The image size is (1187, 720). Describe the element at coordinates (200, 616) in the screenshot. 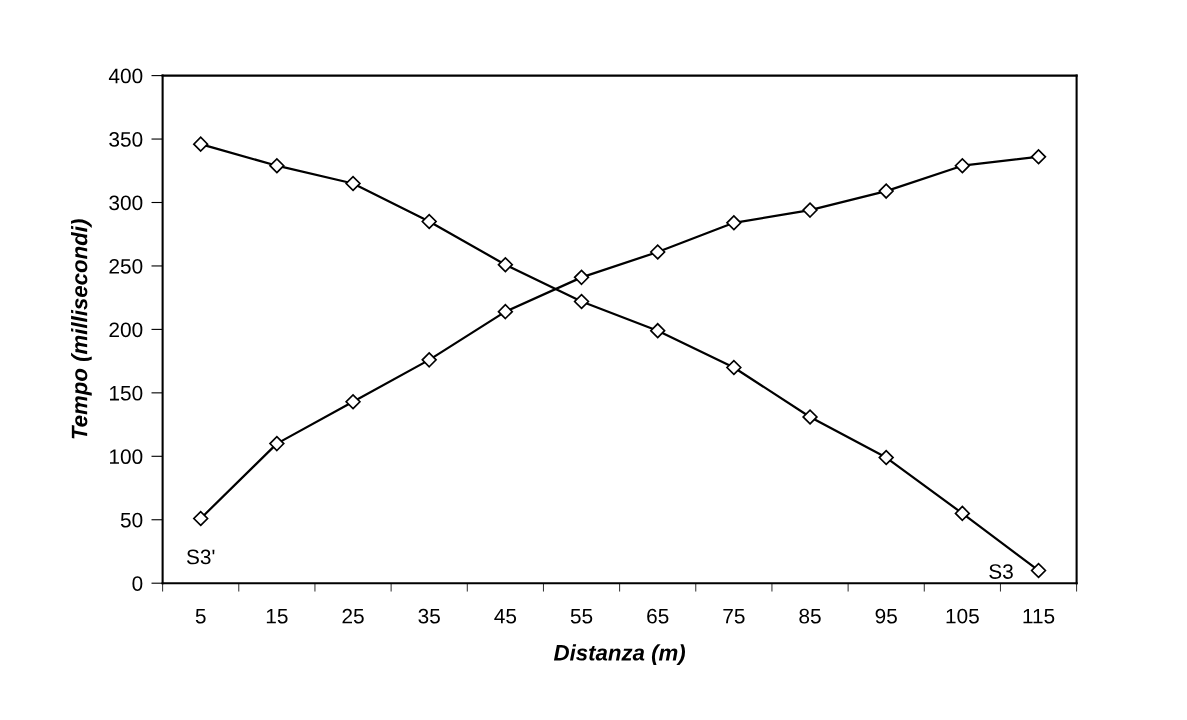

I see `x-tick-label: 5` at that location.